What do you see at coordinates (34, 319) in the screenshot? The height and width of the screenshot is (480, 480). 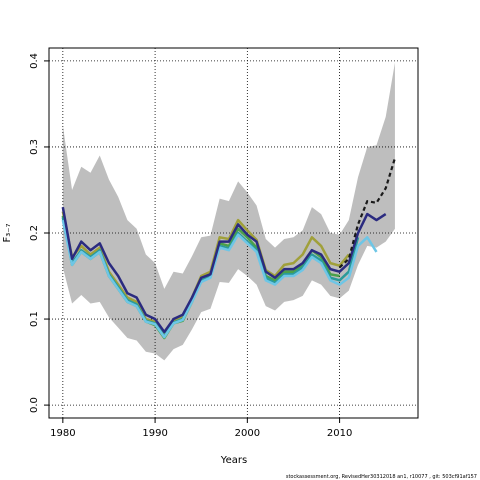 I see `y-tick-label: 0.1` at bounding box center [34, 319].